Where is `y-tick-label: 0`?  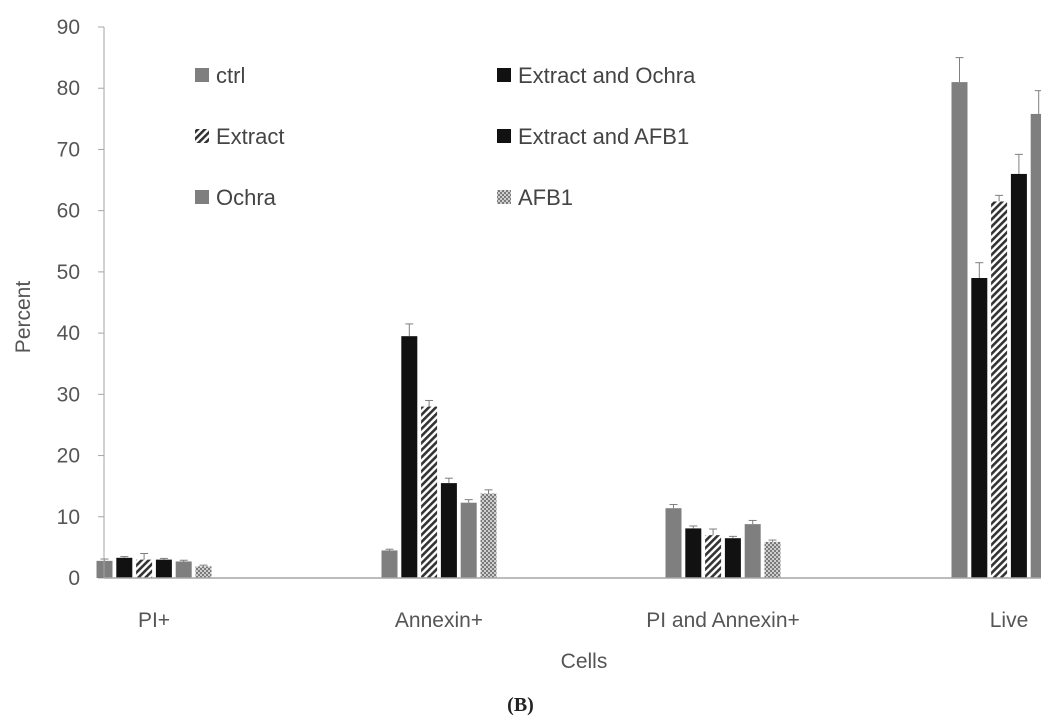 y-tick-label: 0 is located at coordinates (74, 578).